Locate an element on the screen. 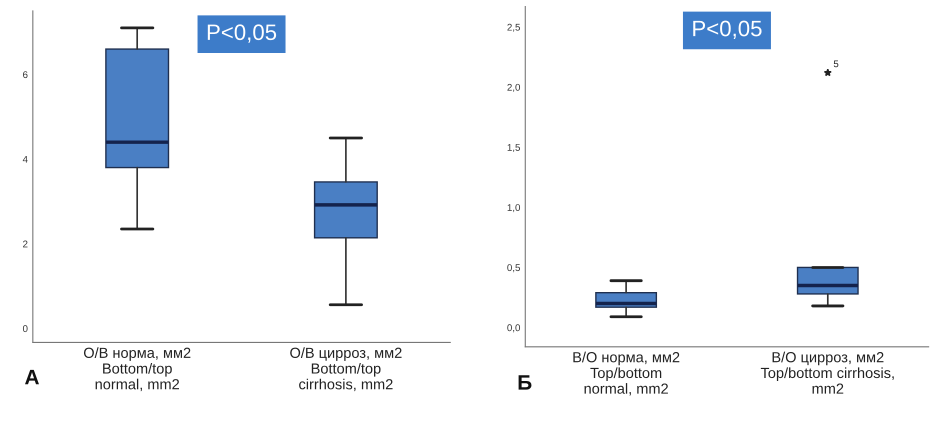 The width and height of the screenshot is (938, 439). x-tick-label: В/О норма, мм2 Top/bottom normal, mm2 is located at coordinates (626, 374).